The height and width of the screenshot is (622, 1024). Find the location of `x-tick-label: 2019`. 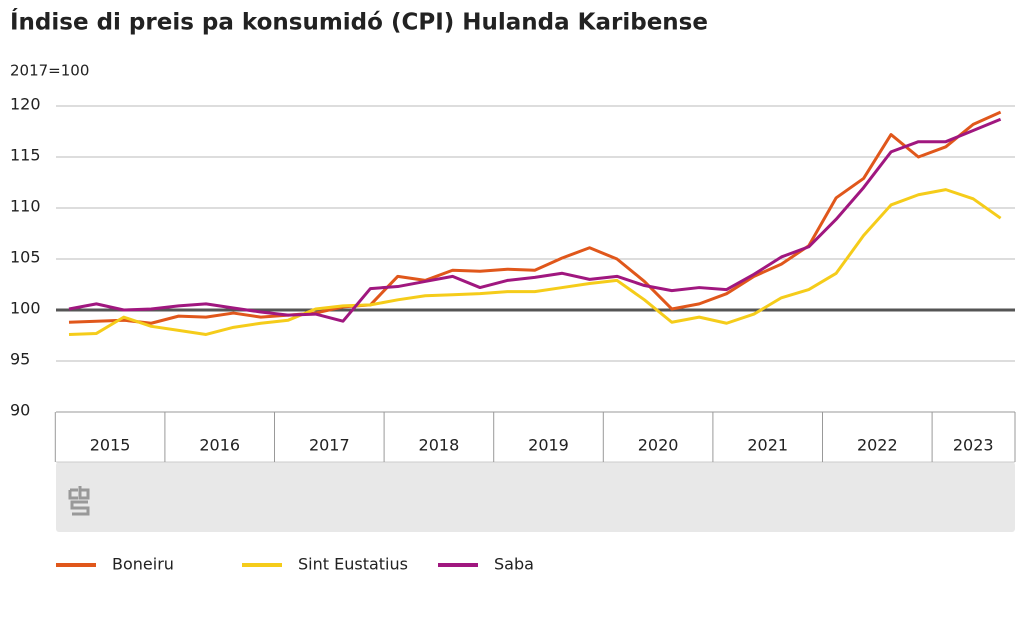

x-tick-label: 2019 is located at coordinates (548, 445).